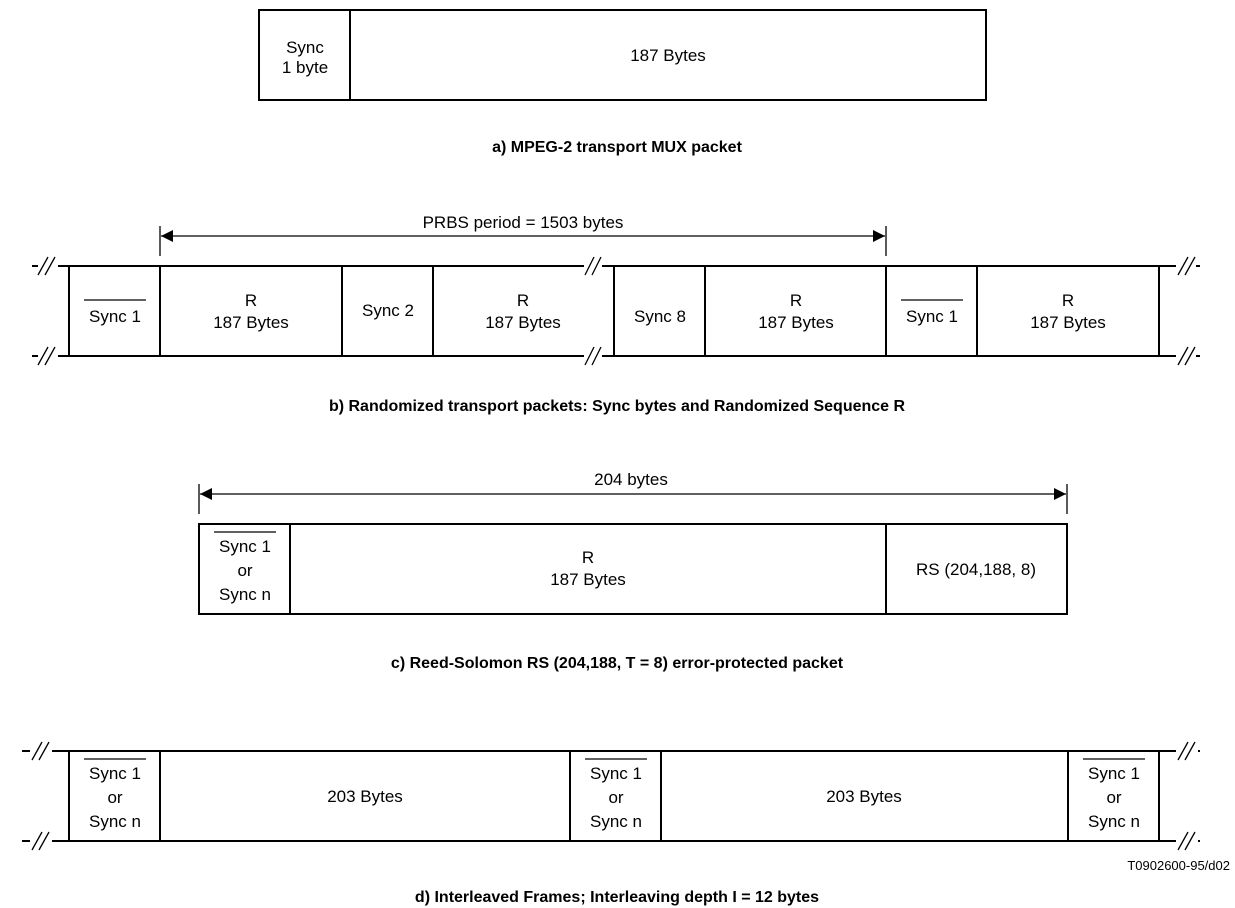 The image size is (1235, 908). Describe the element at coordinates (305, 47) in the screenshot. I see `mux-sync-label: Sync` at that location.